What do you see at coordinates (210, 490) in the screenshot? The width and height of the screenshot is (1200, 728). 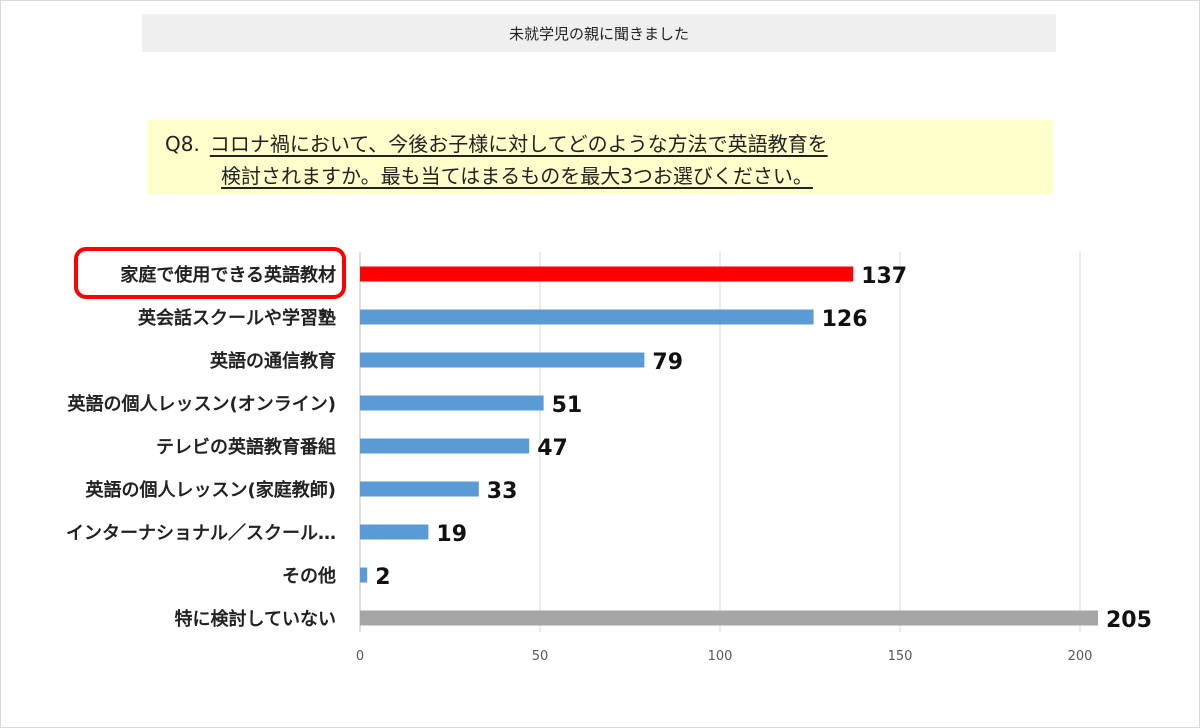 I see `category-label-5: 英語の個人レッスン(家庭教師)` at bounding box center [210, 490].